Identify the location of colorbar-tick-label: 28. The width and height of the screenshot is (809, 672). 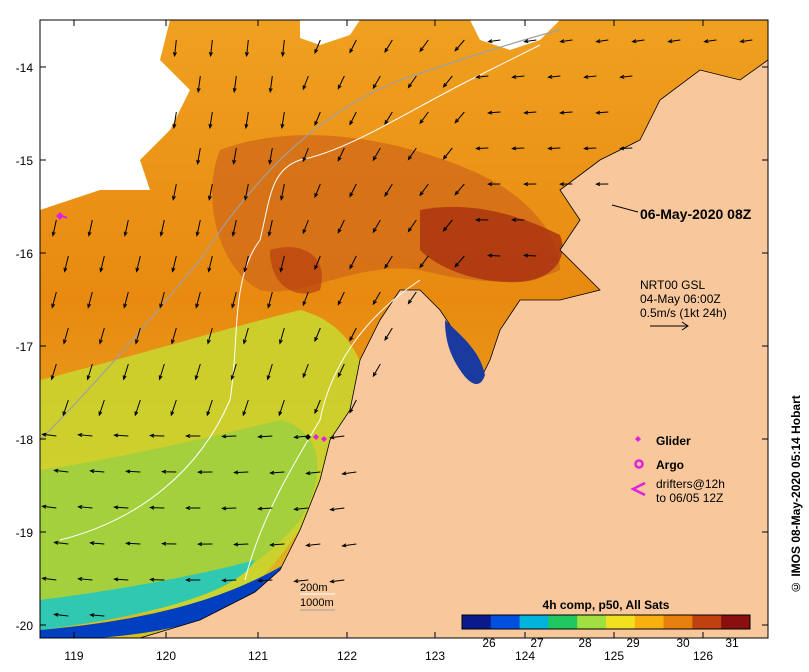
(585, 643).